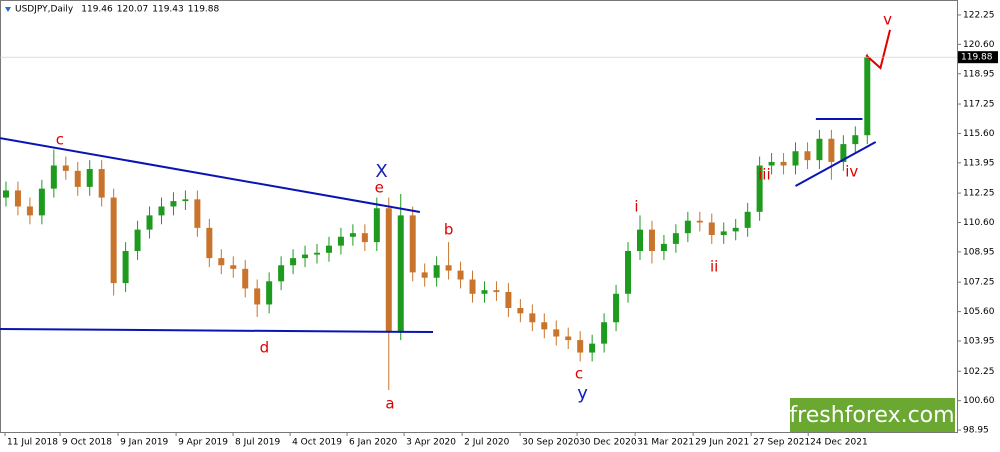 Image resolution: width=1000 pixels, height=452 pixels. I want to click on y-tick-label: 103.95, so click(979, 341).